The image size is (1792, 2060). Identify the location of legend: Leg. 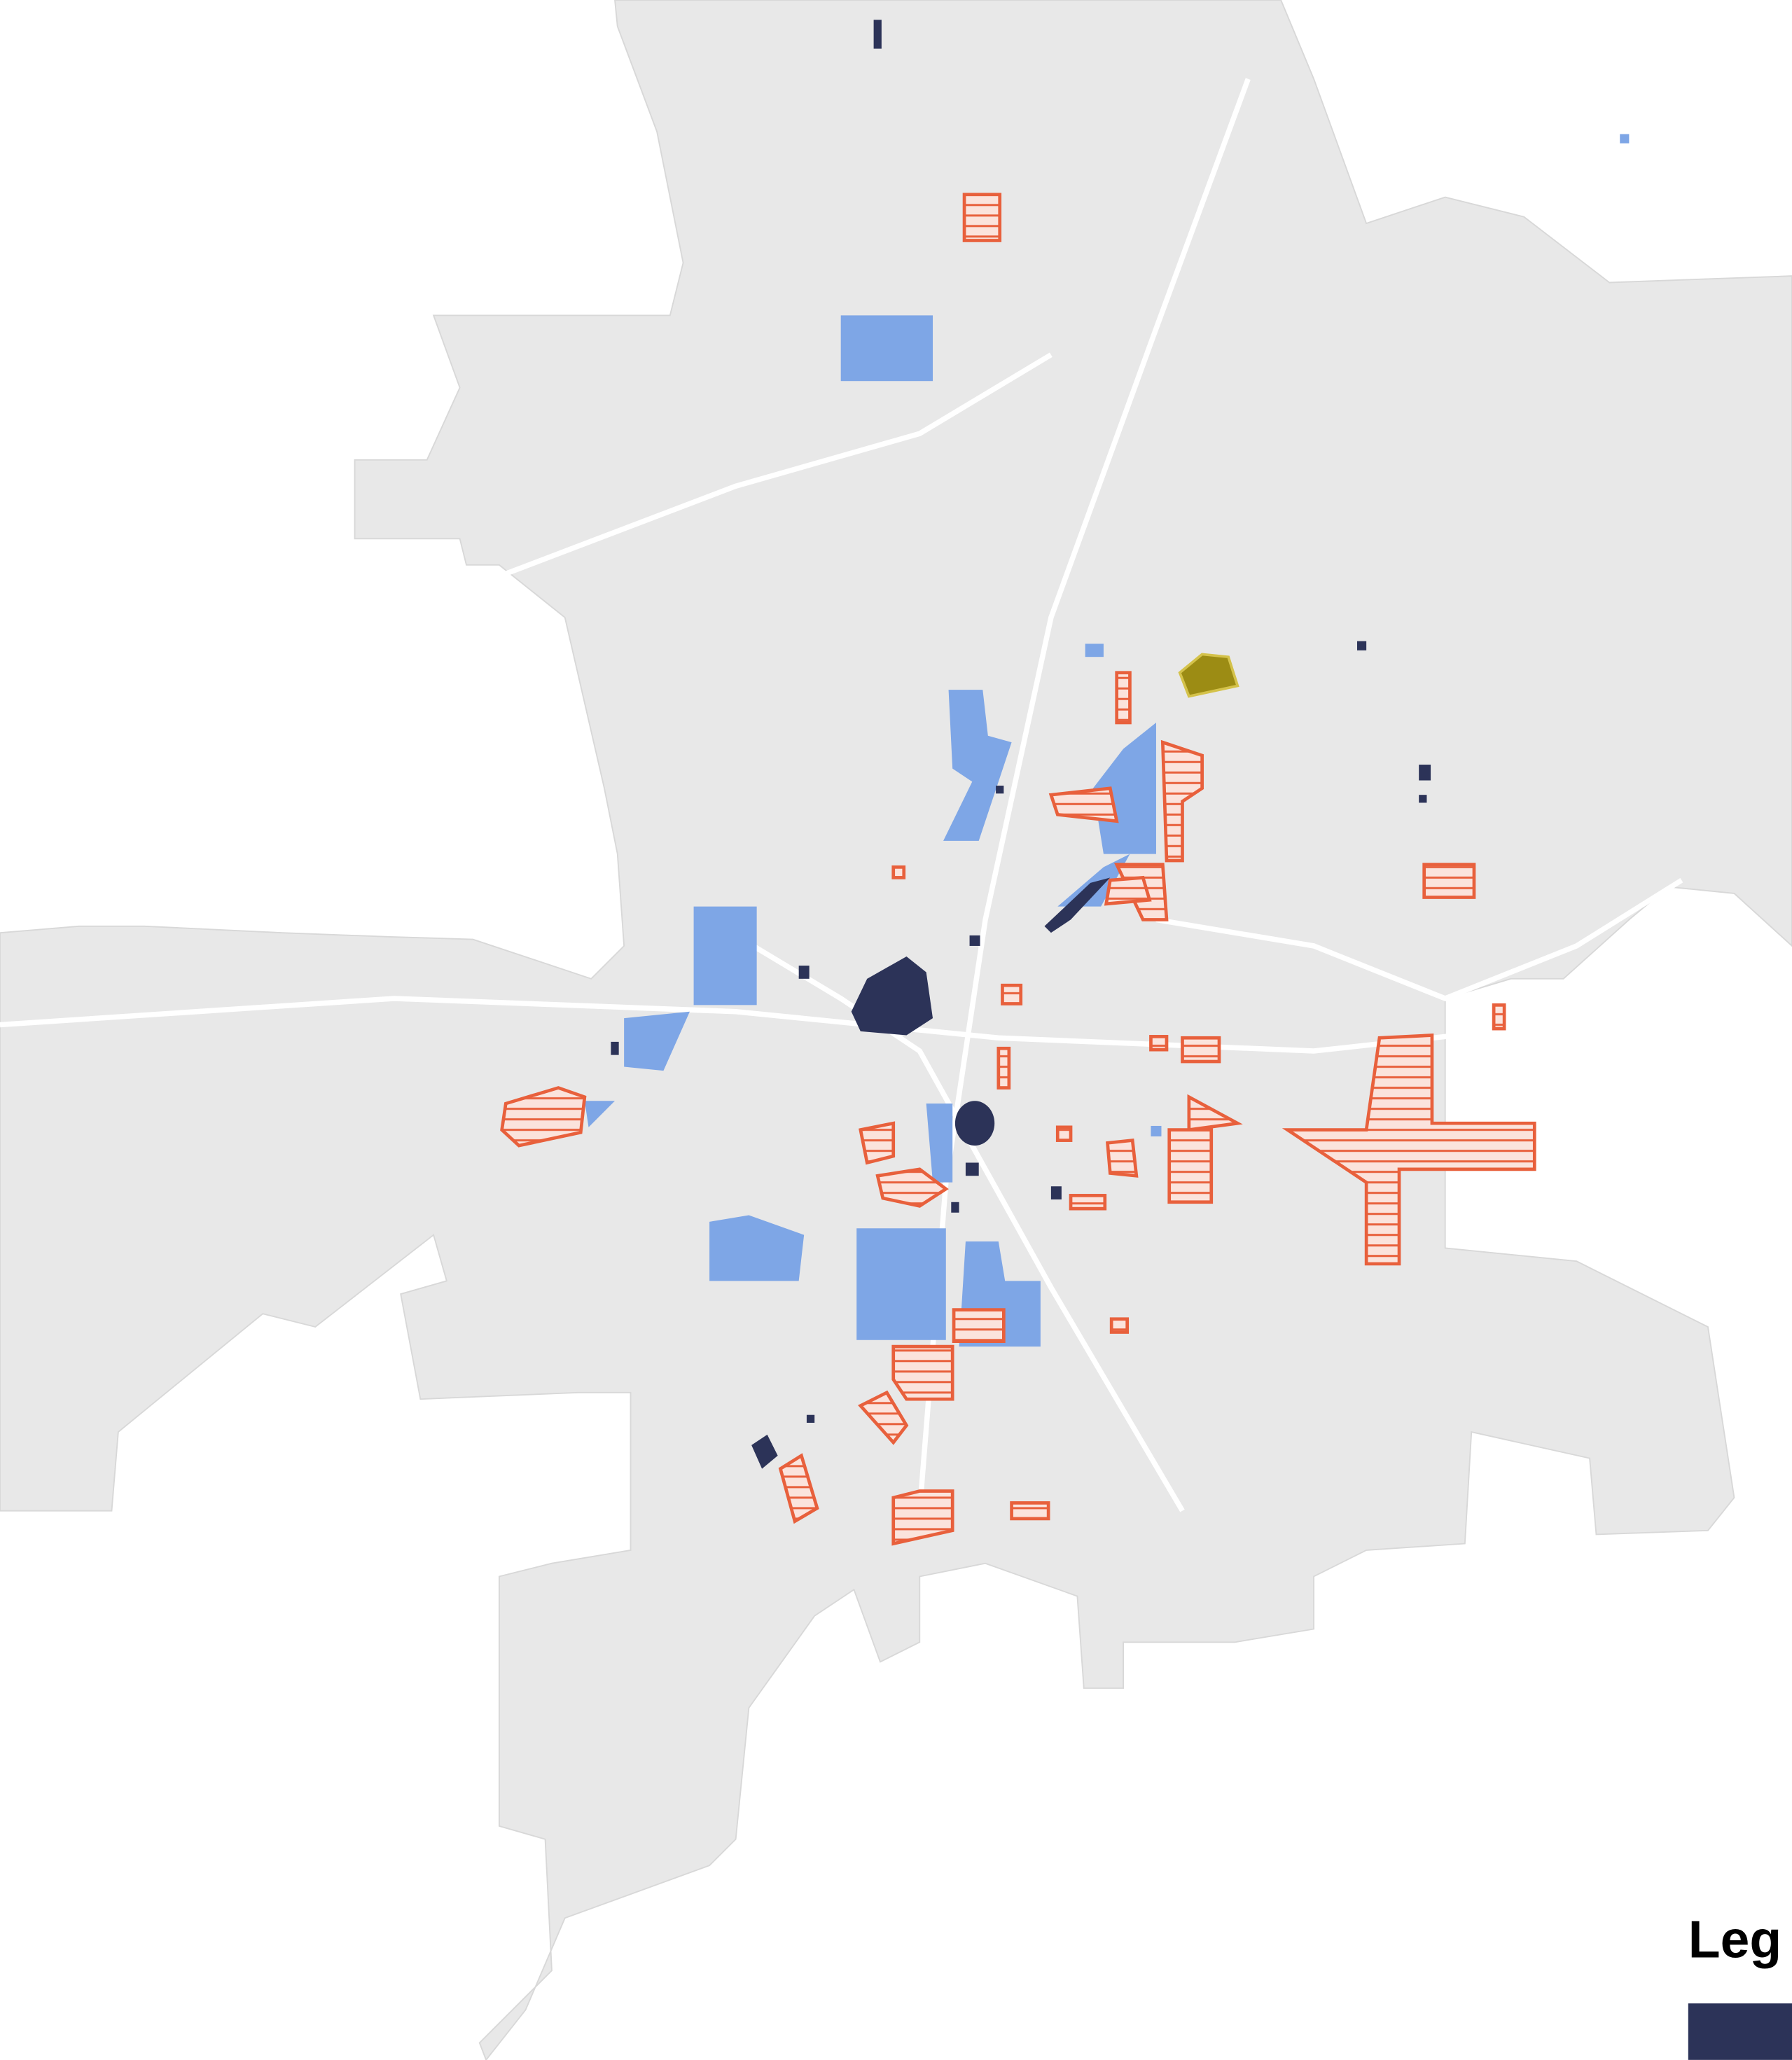
(1740, 1985).